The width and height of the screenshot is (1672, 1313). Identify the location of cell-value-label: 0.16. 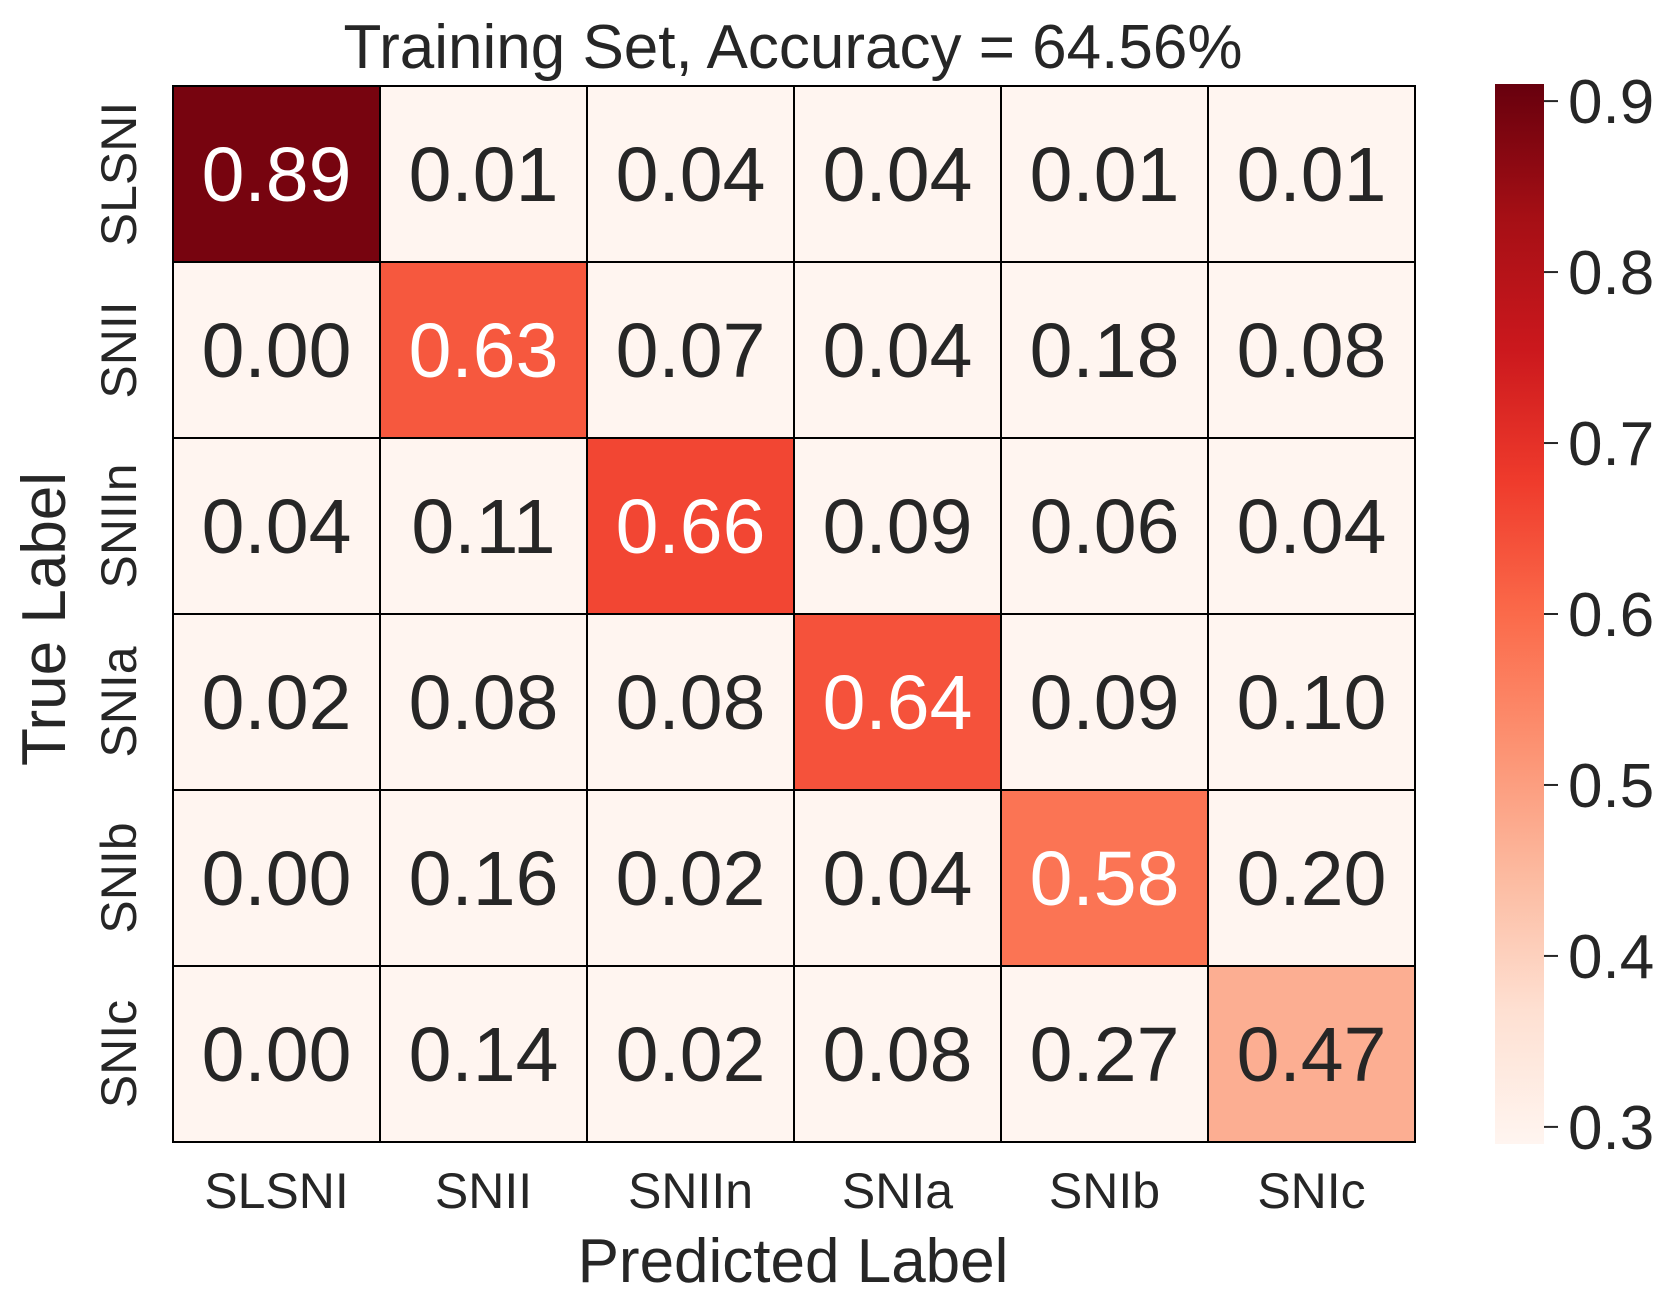
(484, 879).